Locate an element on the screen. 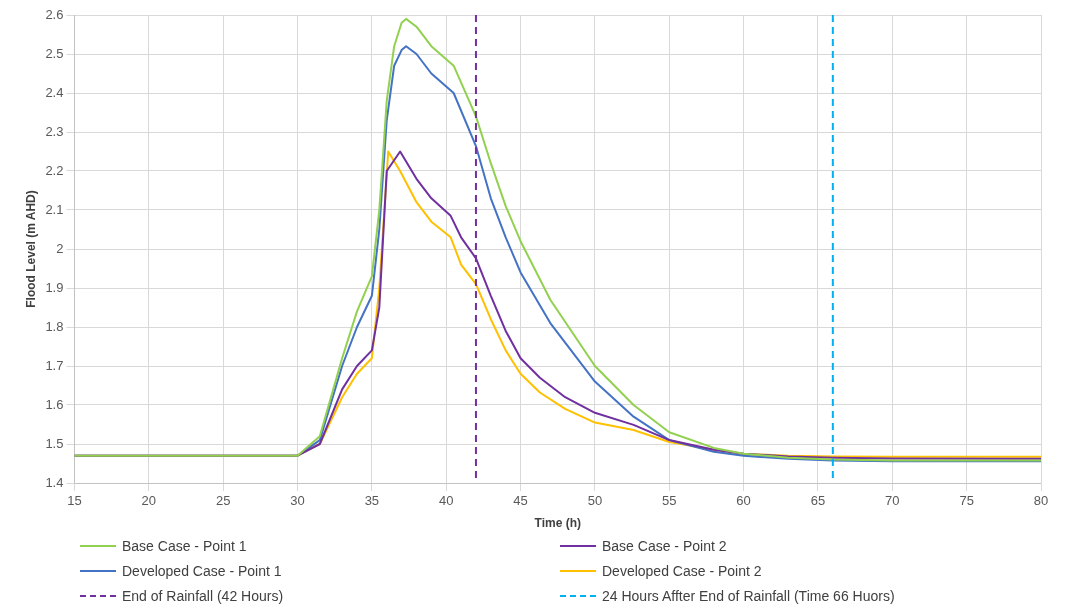 This screenshot has width=1076, height=613. y-tick-label: 2.1 is located at coordinates (54, 209).